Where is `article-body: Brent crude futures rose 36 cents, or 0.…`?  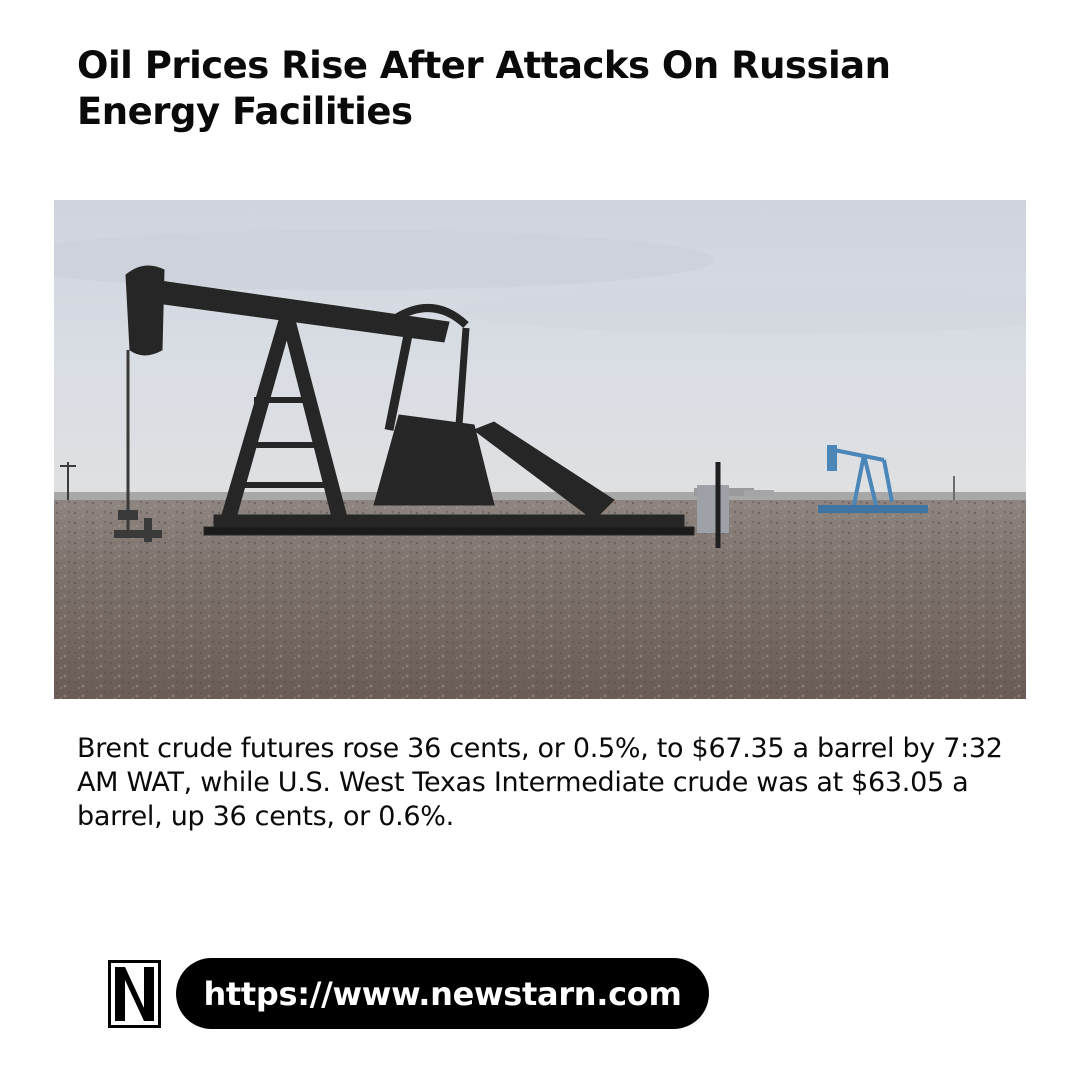
article-body: Brent crude futures rose 36 cents, or 0.… is located at coordinates (540, 782).